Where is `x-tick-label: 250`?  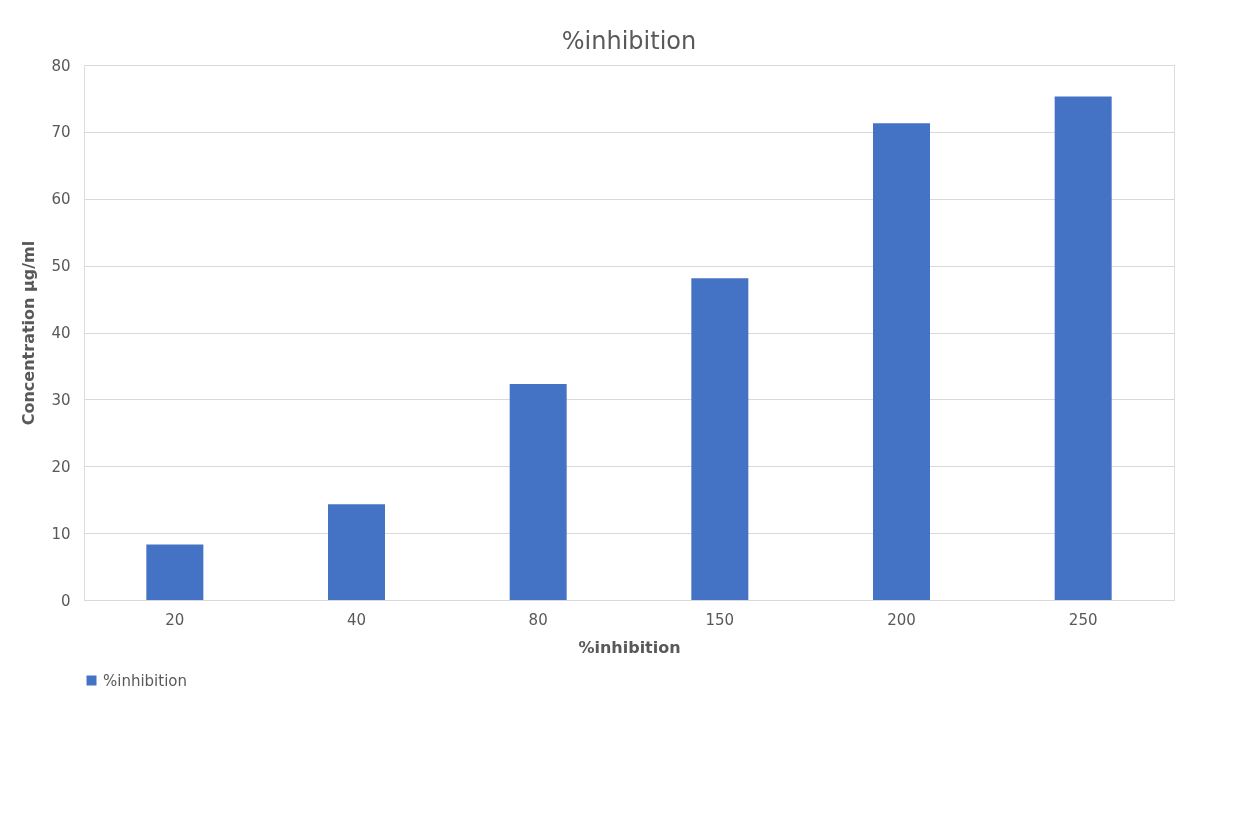
x-tick-label: 250 is located at coordinates (1083, 619).